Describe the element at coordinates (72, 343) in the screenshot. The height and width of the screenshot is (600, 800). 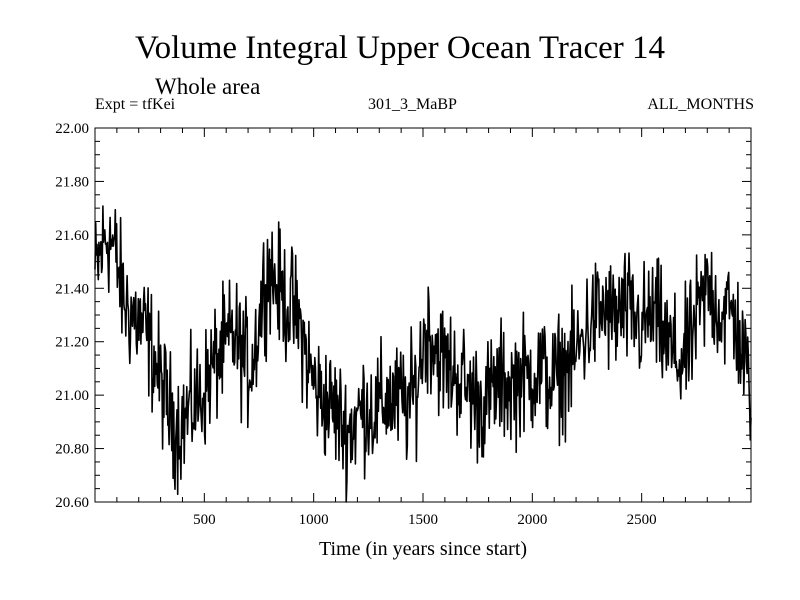
I see `y-tick-label: 21.20` at that location.